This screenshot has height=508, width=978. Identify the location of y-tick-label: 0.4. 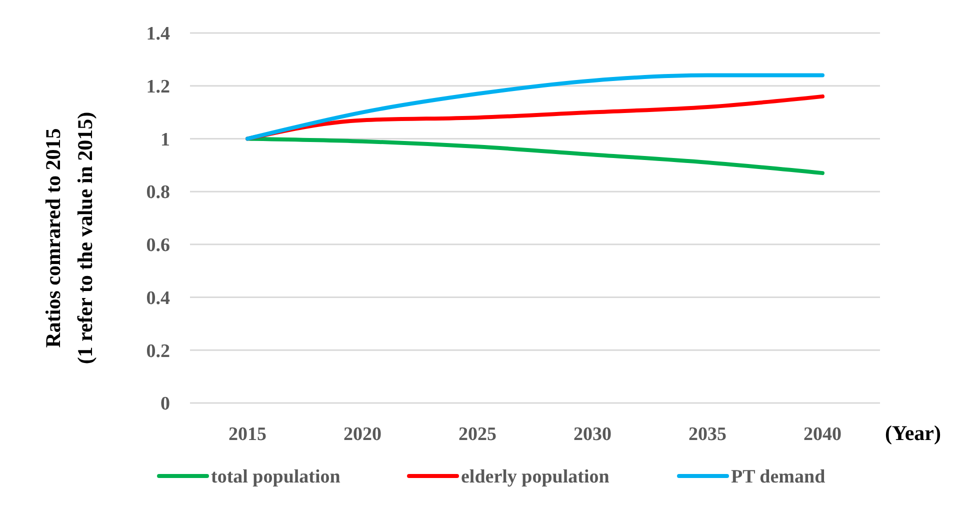
(158, 298).